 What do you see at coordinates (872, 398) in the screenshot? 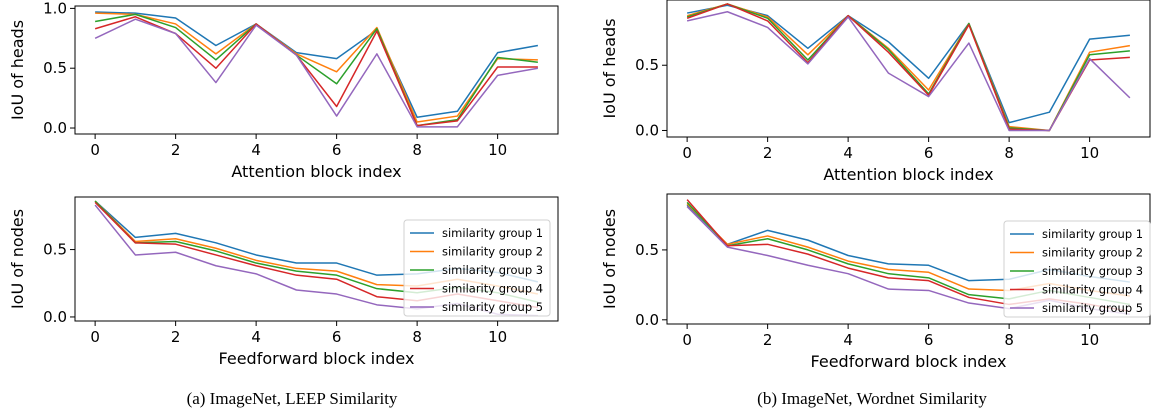
I see `caption-b: (b) ImageNet, Wordnet Similarity` at bounding box center [872, 398].